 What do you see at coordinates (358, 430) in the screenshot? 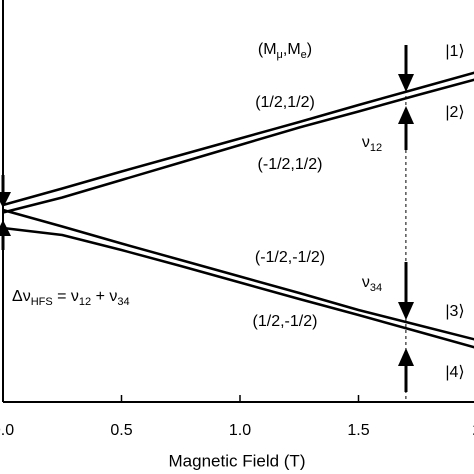
I see `x-tick-label: 1.5` at bounding box center [358, 430].